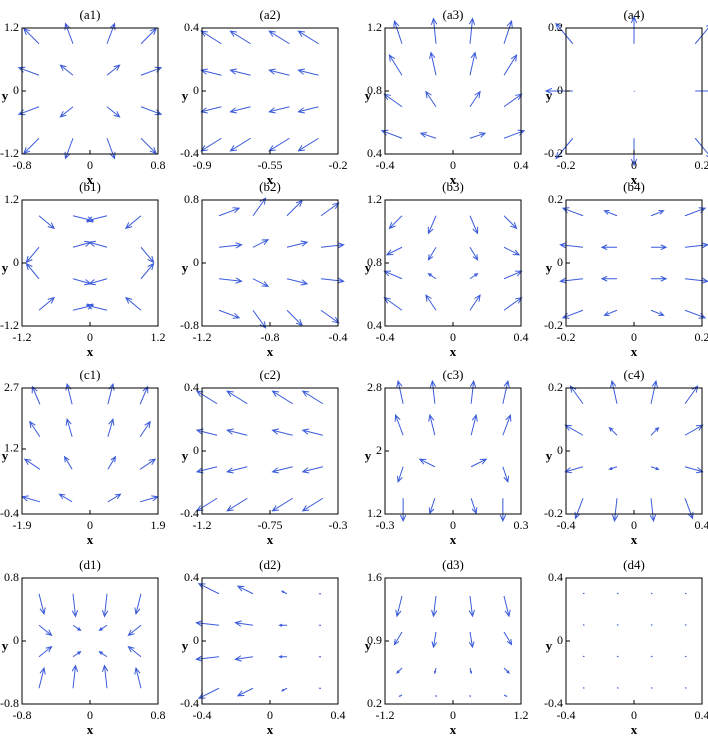 The width and height of the screenshot is (708, 746). I want to click on y-tick-label: 1.6, so click(374, 577).